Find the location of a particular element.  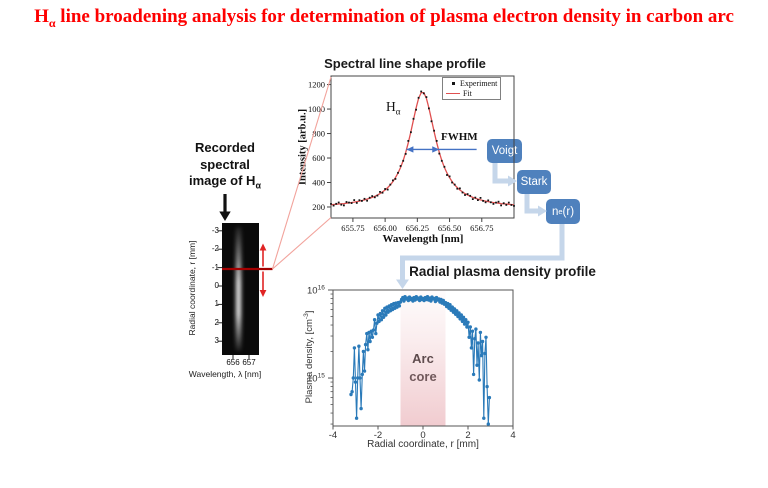

svg-text: 400 is located at coordinates (318, 183).